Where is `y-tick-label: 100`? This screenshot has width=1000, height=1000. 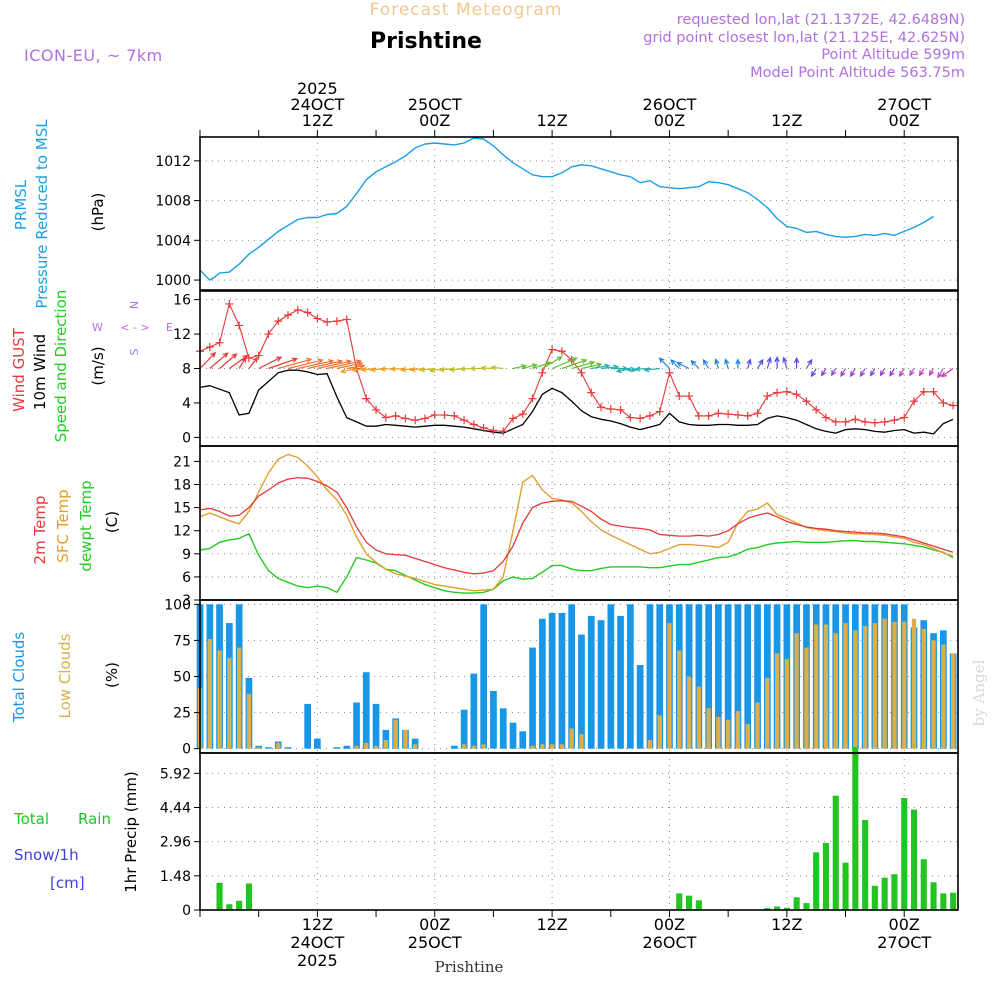 y-tick-label: 100 is located at coordinates (177, 605).